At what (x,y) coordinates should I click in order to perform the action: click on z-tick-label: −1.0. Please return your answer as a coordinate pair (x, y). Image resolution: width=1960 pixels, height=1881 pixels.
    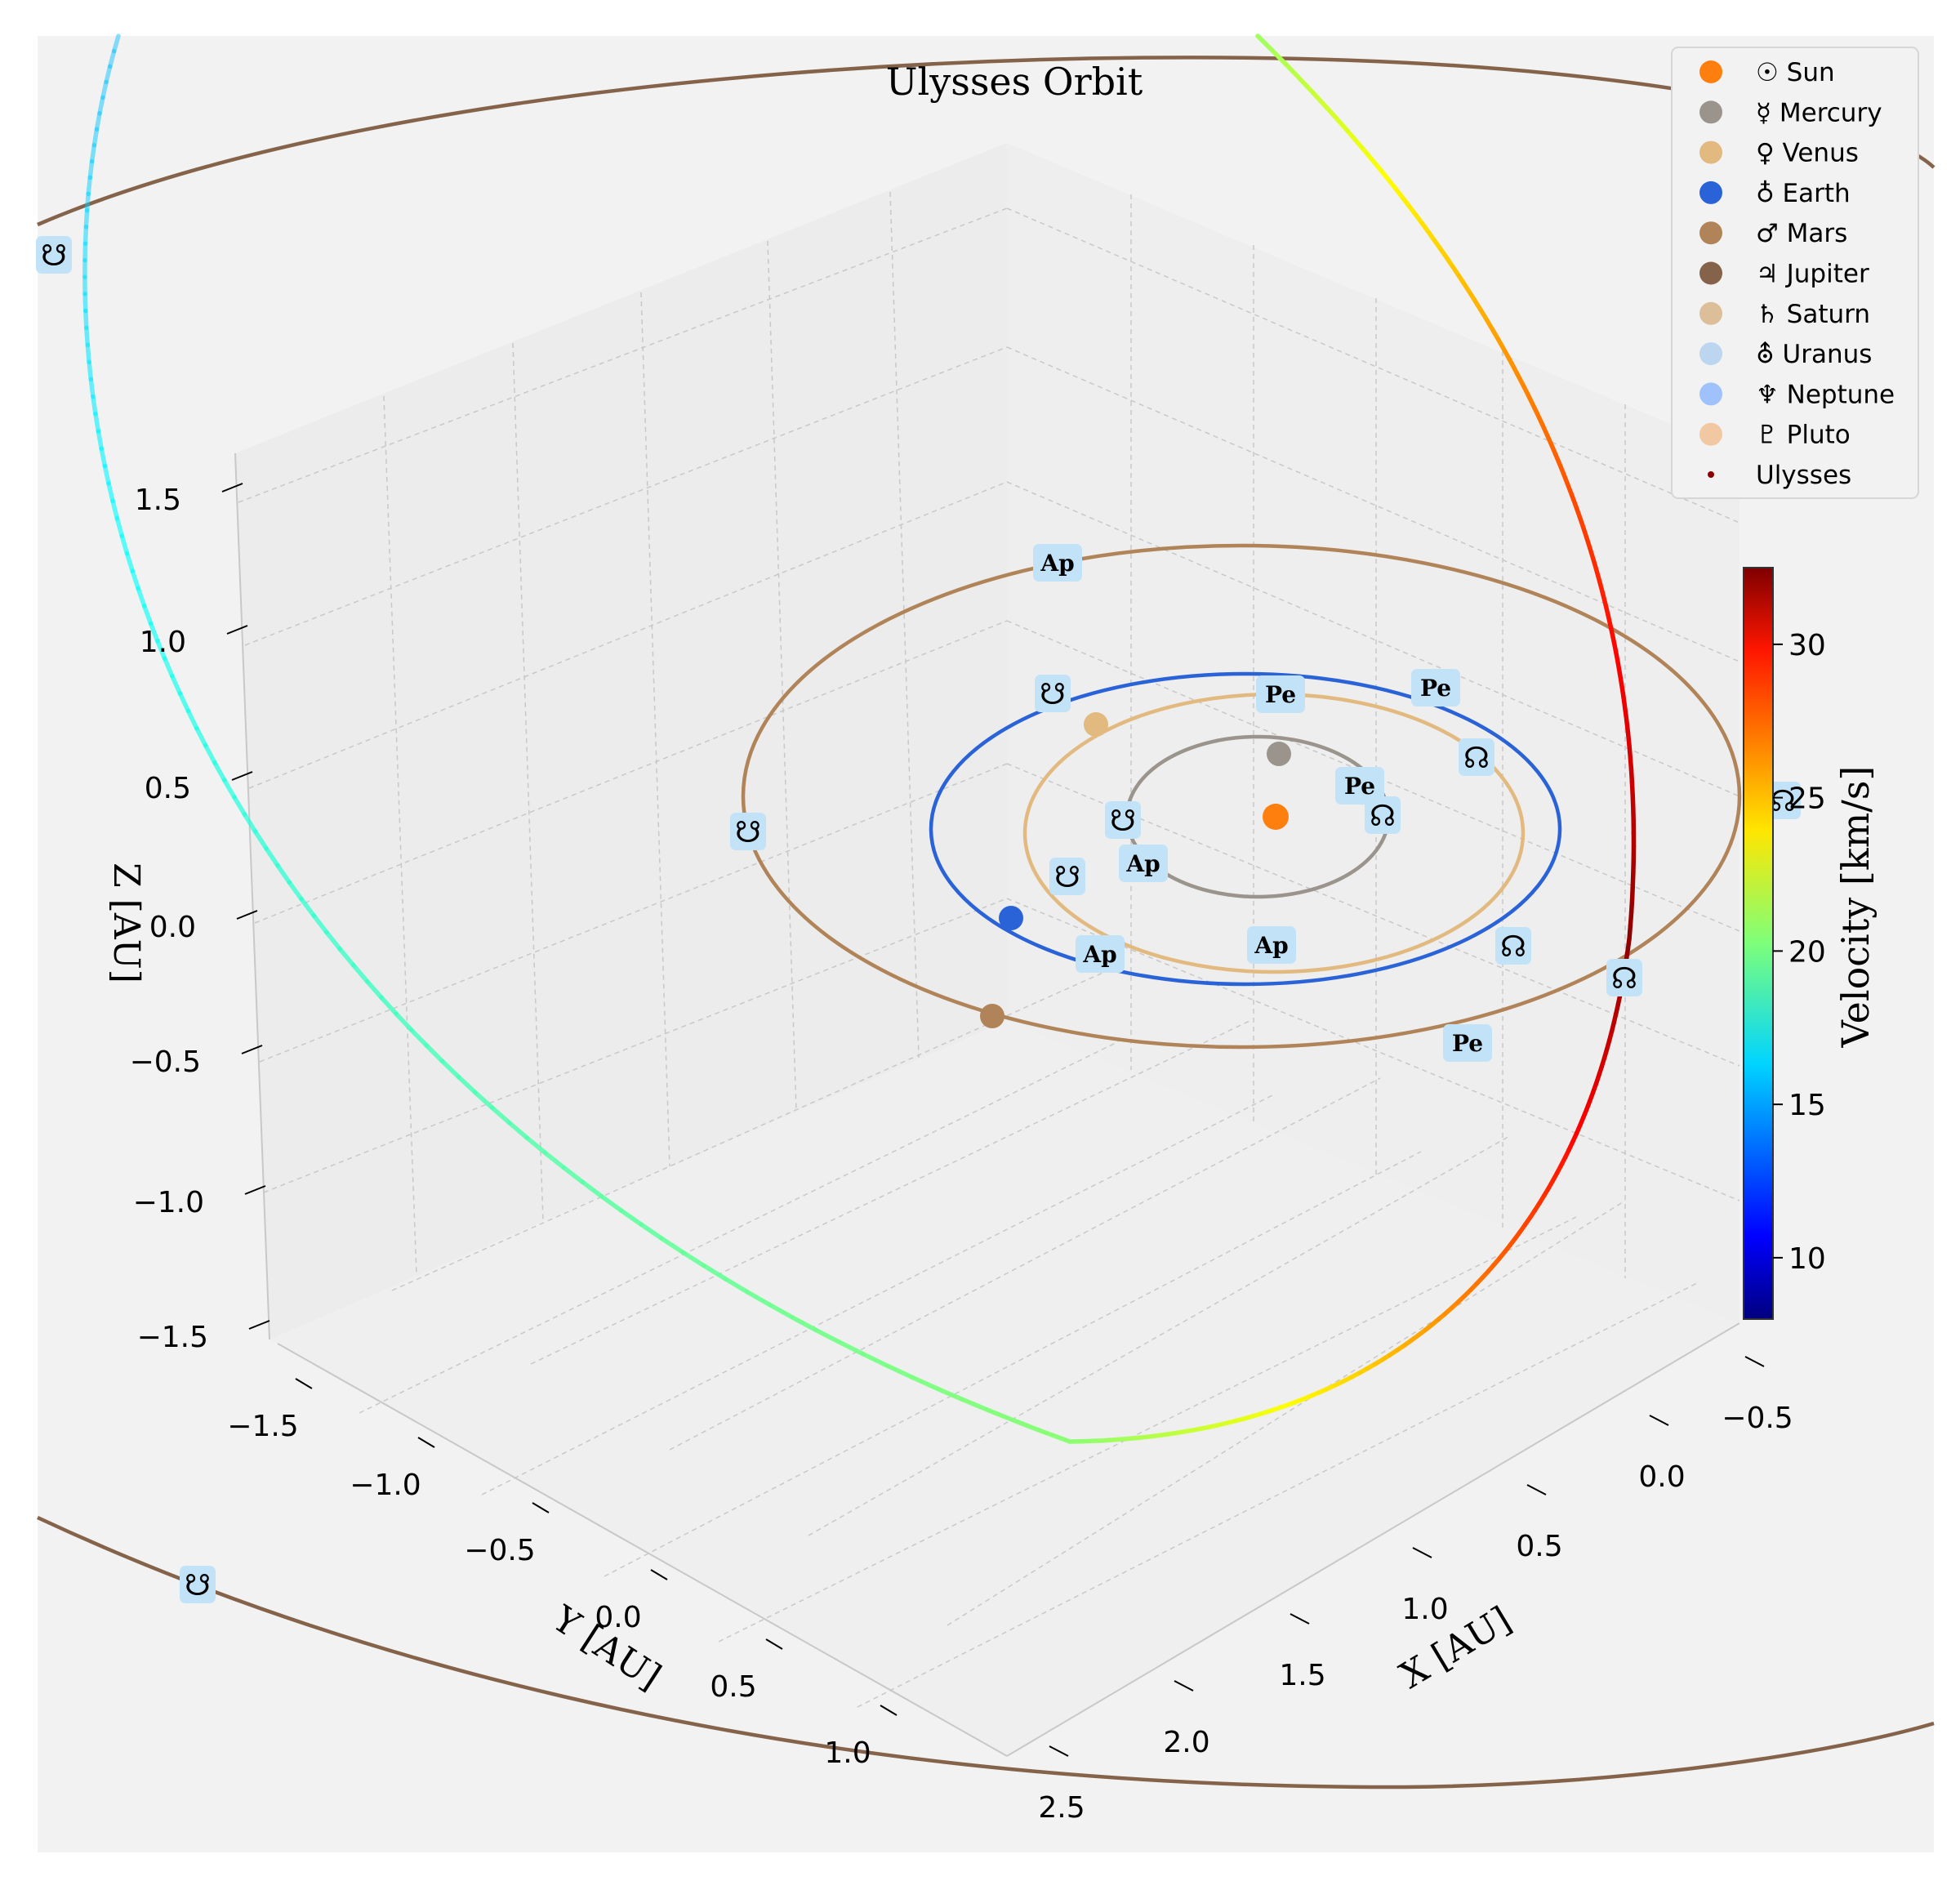
    Looking at the image, I should click on (168, 1202).